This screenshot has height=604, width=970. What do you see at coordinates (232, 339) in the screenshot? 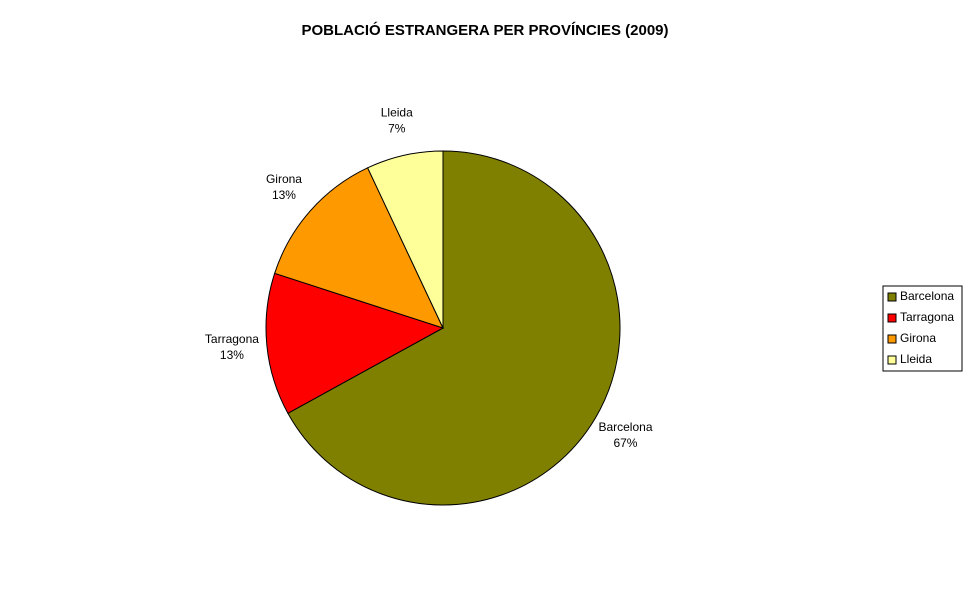
I see `slice-category-label: Tarragona` at bounding box center [232, 339].